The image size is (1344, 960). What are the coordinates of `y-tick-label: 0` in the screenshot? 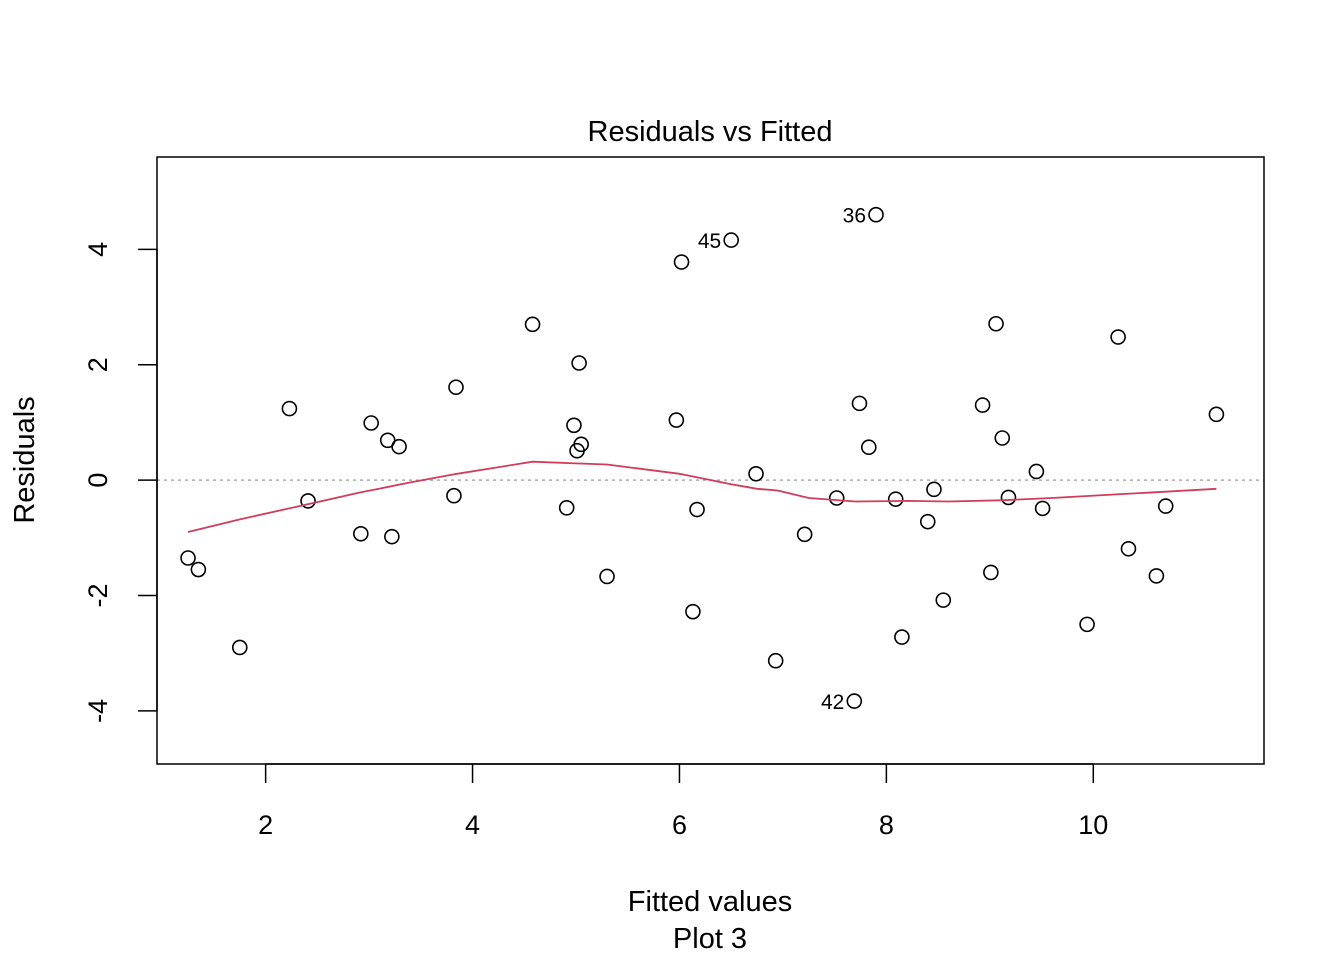 It's located at (98, 480).